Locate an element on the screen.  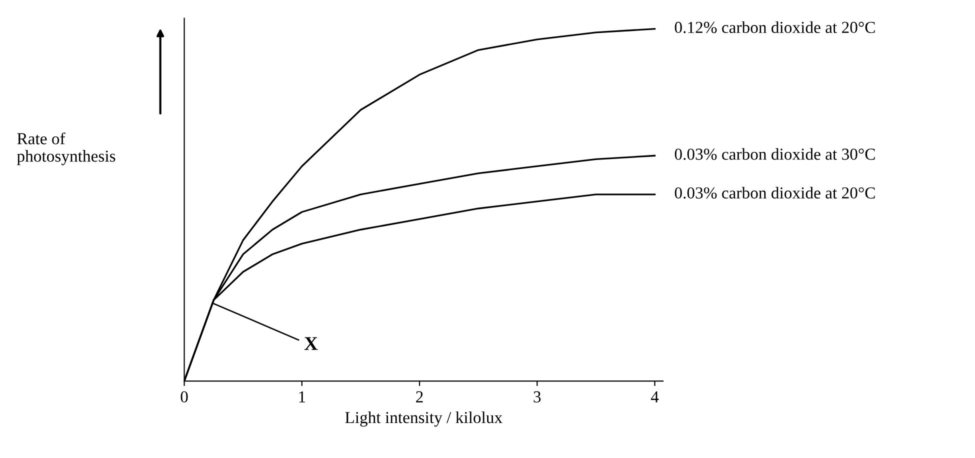
series-label: 0.12% carbon dioxide at 20°C is located at coordinates (774, 27).